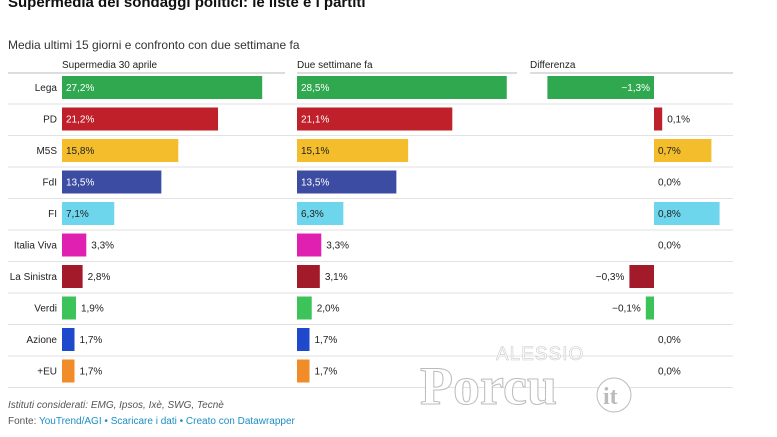  I want to click on watermark-circle, so click(614, 395).